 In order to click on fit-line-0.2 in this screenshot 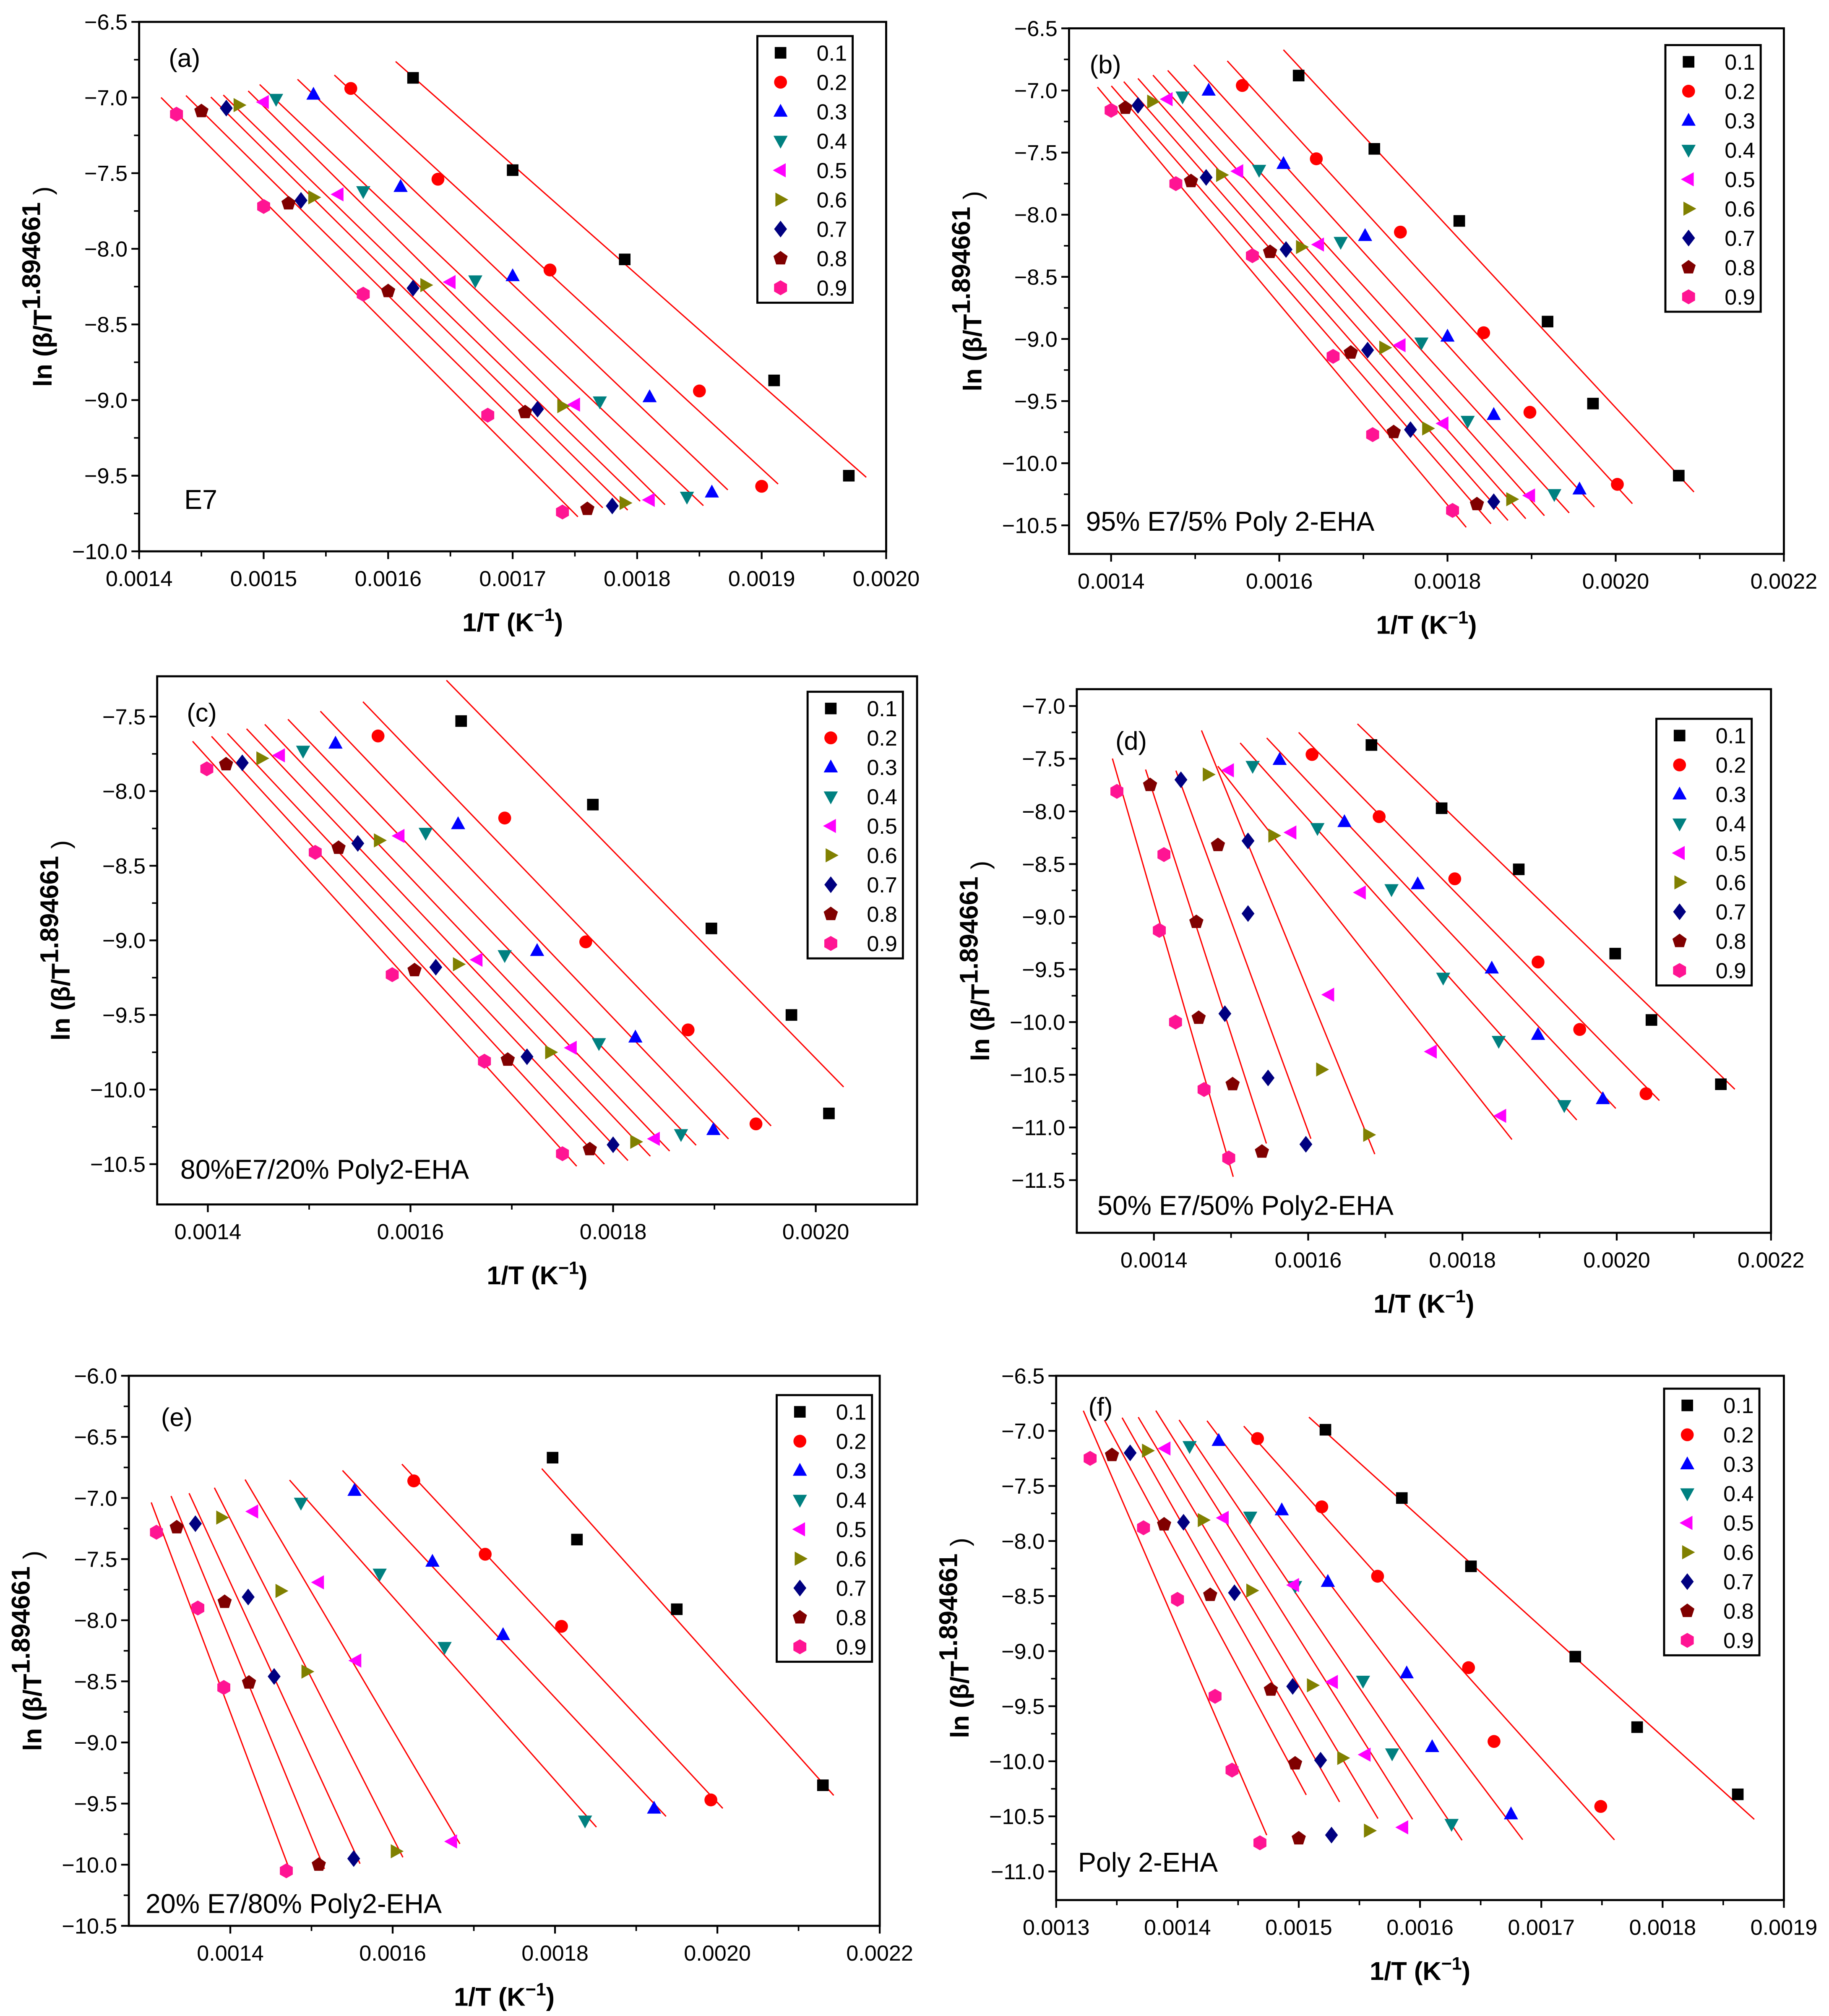, I will do `click(1430, 282)`.